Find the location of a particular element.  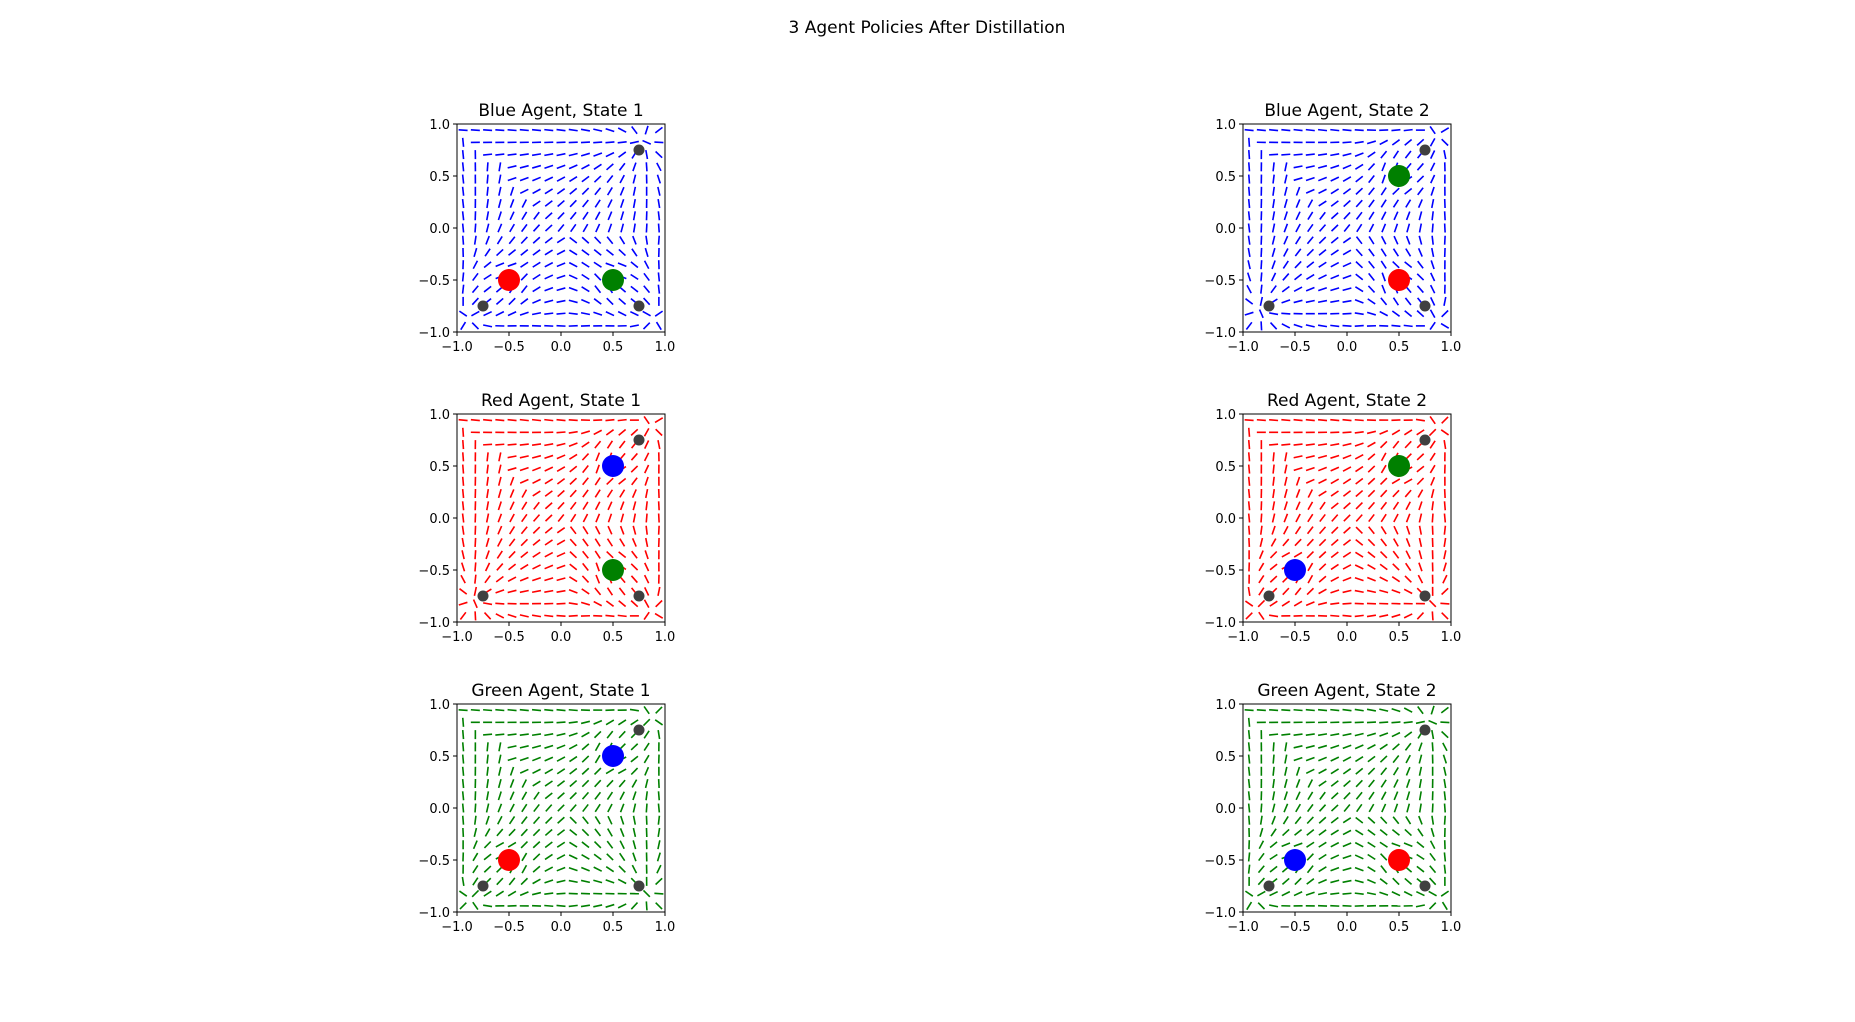

y-tick-label: 0.0 is located at coordinates (439, 229).